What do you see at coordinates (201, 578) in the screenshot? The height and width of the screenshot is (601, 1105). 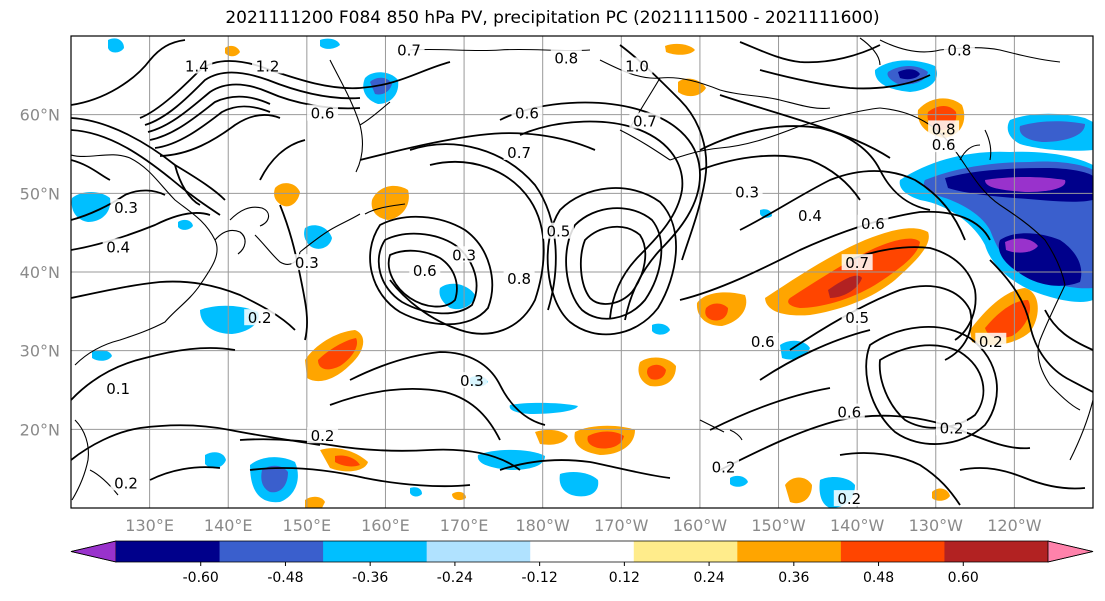 I see `colorbar-tick-label: -0.60` at bounding box center [201, 578].